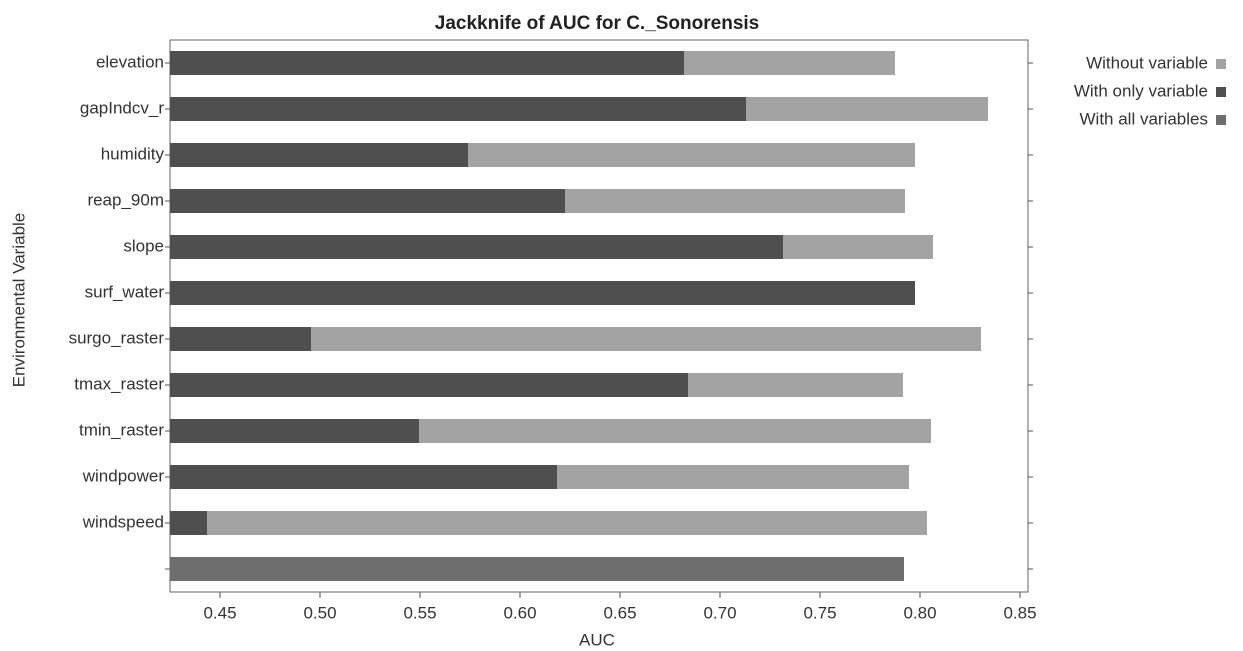 The height and width of the screenshot is (651, 1243). What do you see at coordinates (119, 383) in the screenshot?
I see `y-tick-label: tmax_raster` at bounding box center [119, 383].